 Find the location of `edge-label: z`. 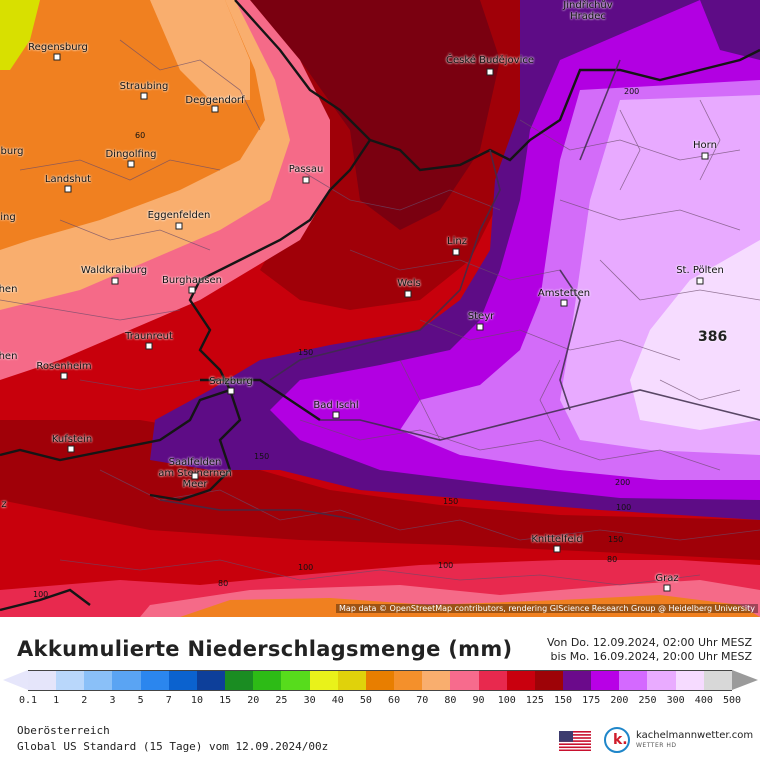

edge-label: z is located at coordinates (4, 504).